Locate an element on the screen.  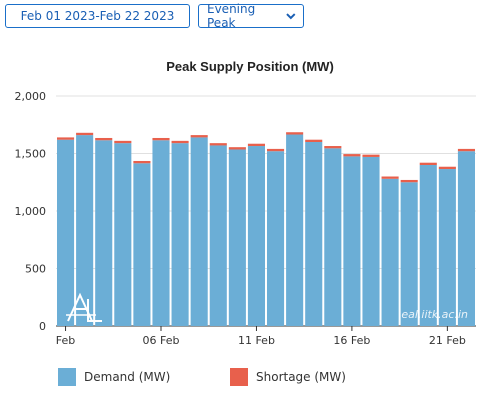
date-range-picker: Feb 01 2023-Feb 22 2023 is located at coordinates (97, 16).